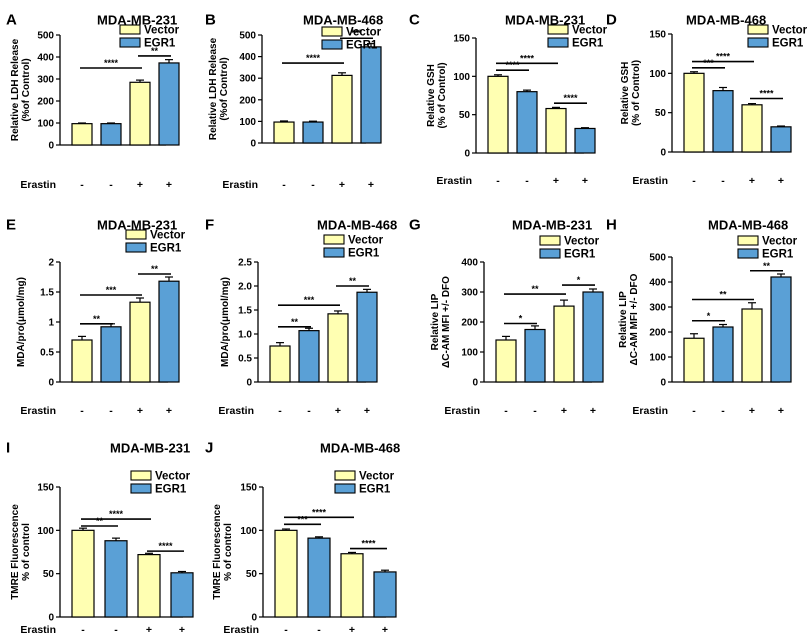 This screenshot has width=812, height=641. Describe the element at coordinates (631, 93) in the screenshot. I see `y-axis-label: Relative GSH(% of Control)` at that location.